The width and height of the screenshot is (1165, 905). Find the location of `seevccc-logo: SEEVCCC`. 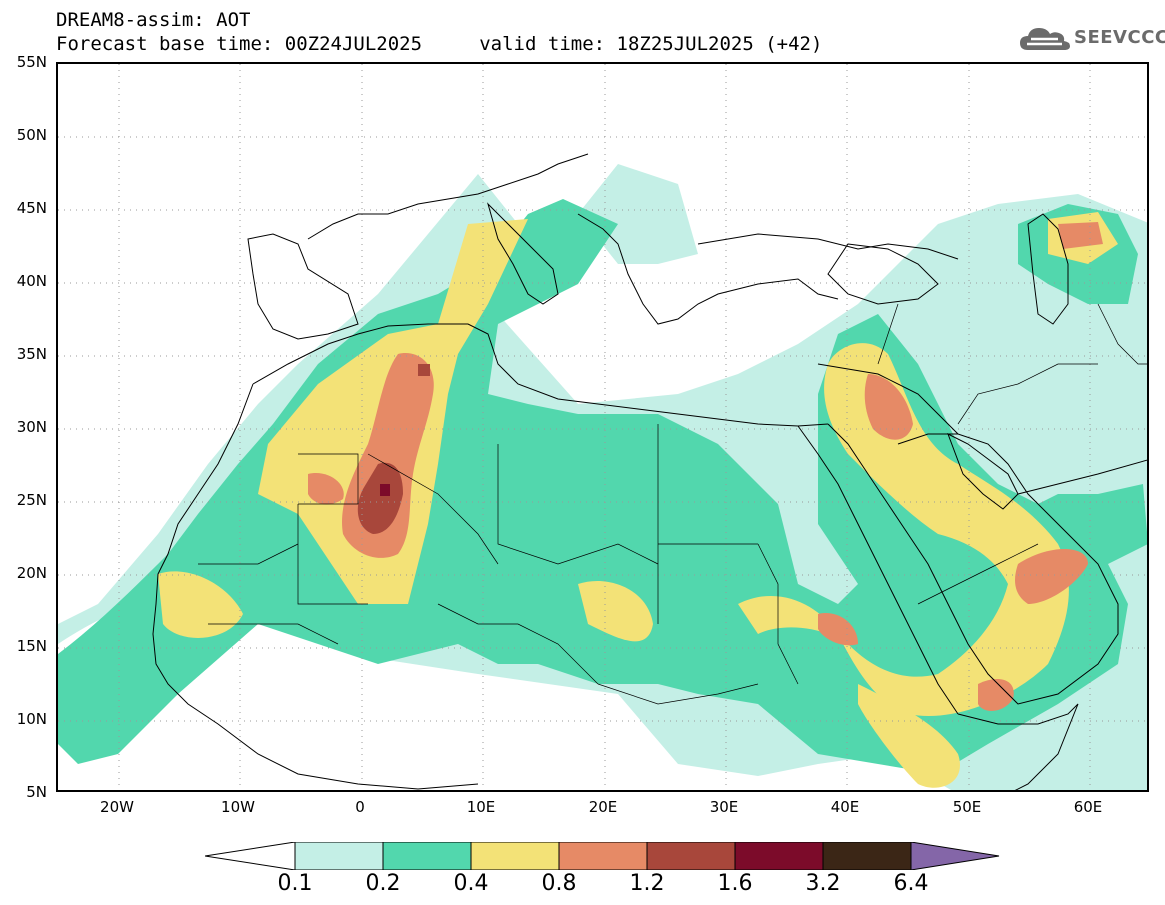

seevccc-logo: SEEVCCC is located at coordinates (1091, 40).